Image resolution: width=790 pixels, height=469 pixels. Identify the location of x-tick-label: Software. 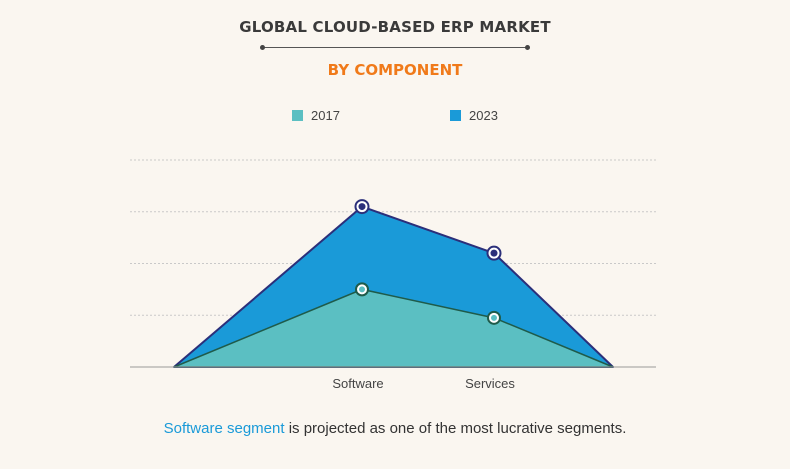
(357, 383).